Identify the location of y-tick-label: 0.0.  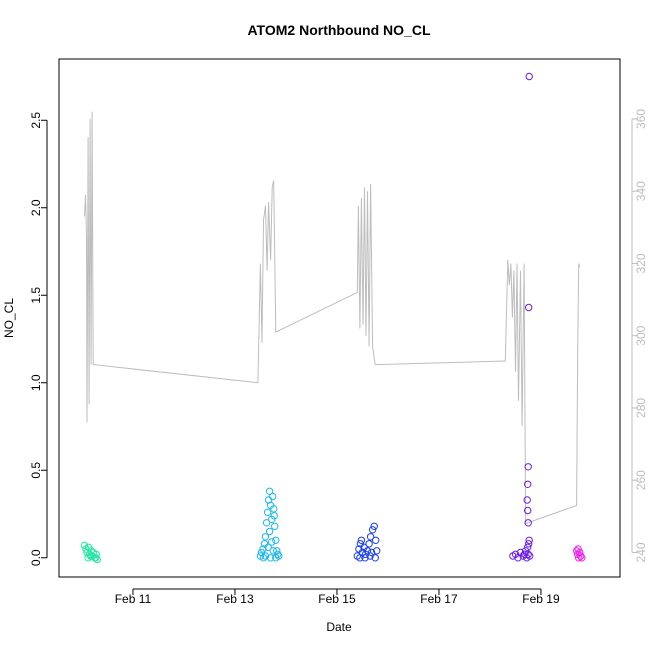
(36, 557).